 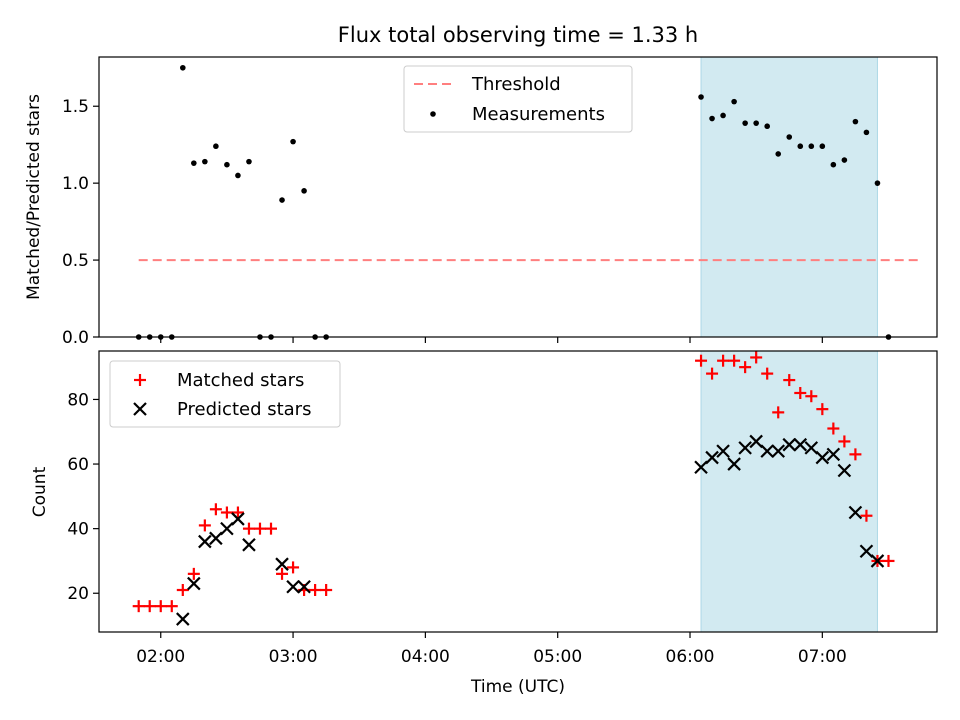 What do you see at coordinates (75, 261) in the screenshot?
I see `y-tick-label: 0.5` at bounding box center [75, 261].